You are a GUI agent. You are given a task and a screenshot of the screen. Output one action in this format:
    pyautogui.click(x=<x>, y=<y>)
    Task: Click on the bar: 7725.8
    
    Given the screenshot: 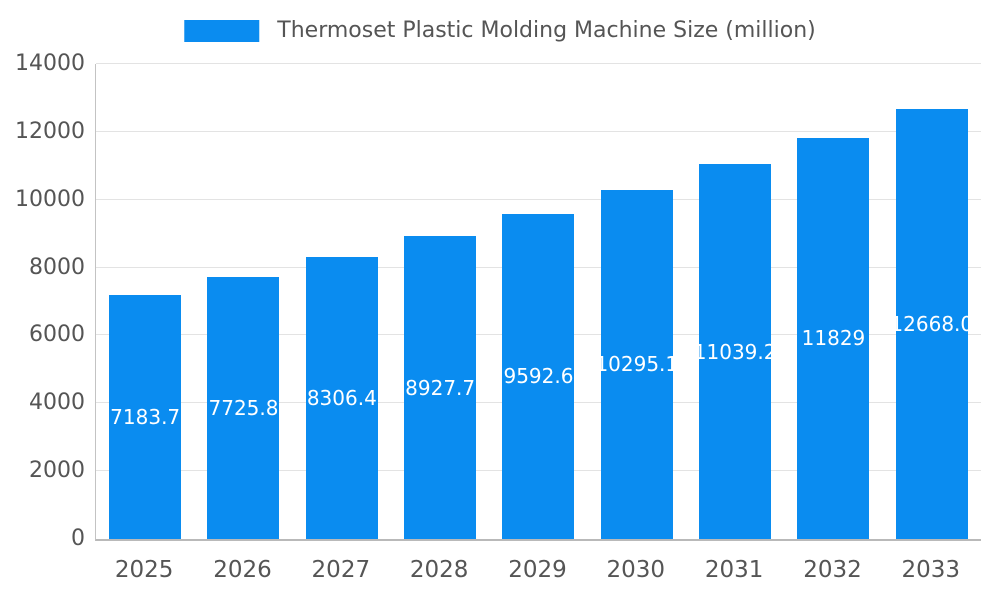 What is the action you would take?
    pyautogui.click(x=243, y=407)
    